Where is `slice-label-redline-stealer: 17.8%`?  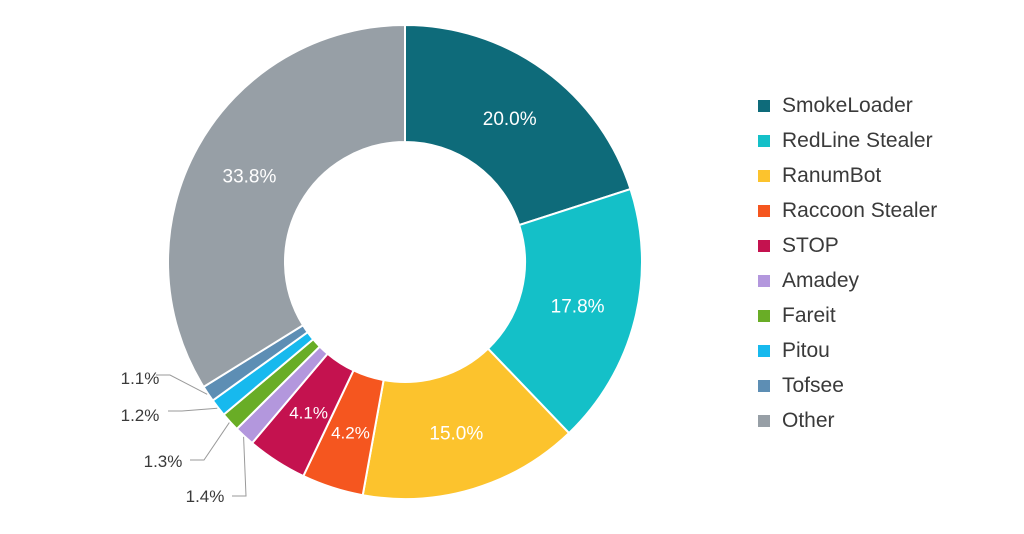 slice-label-redline-stealer: 17.8% is located at coordinates (578, 306).